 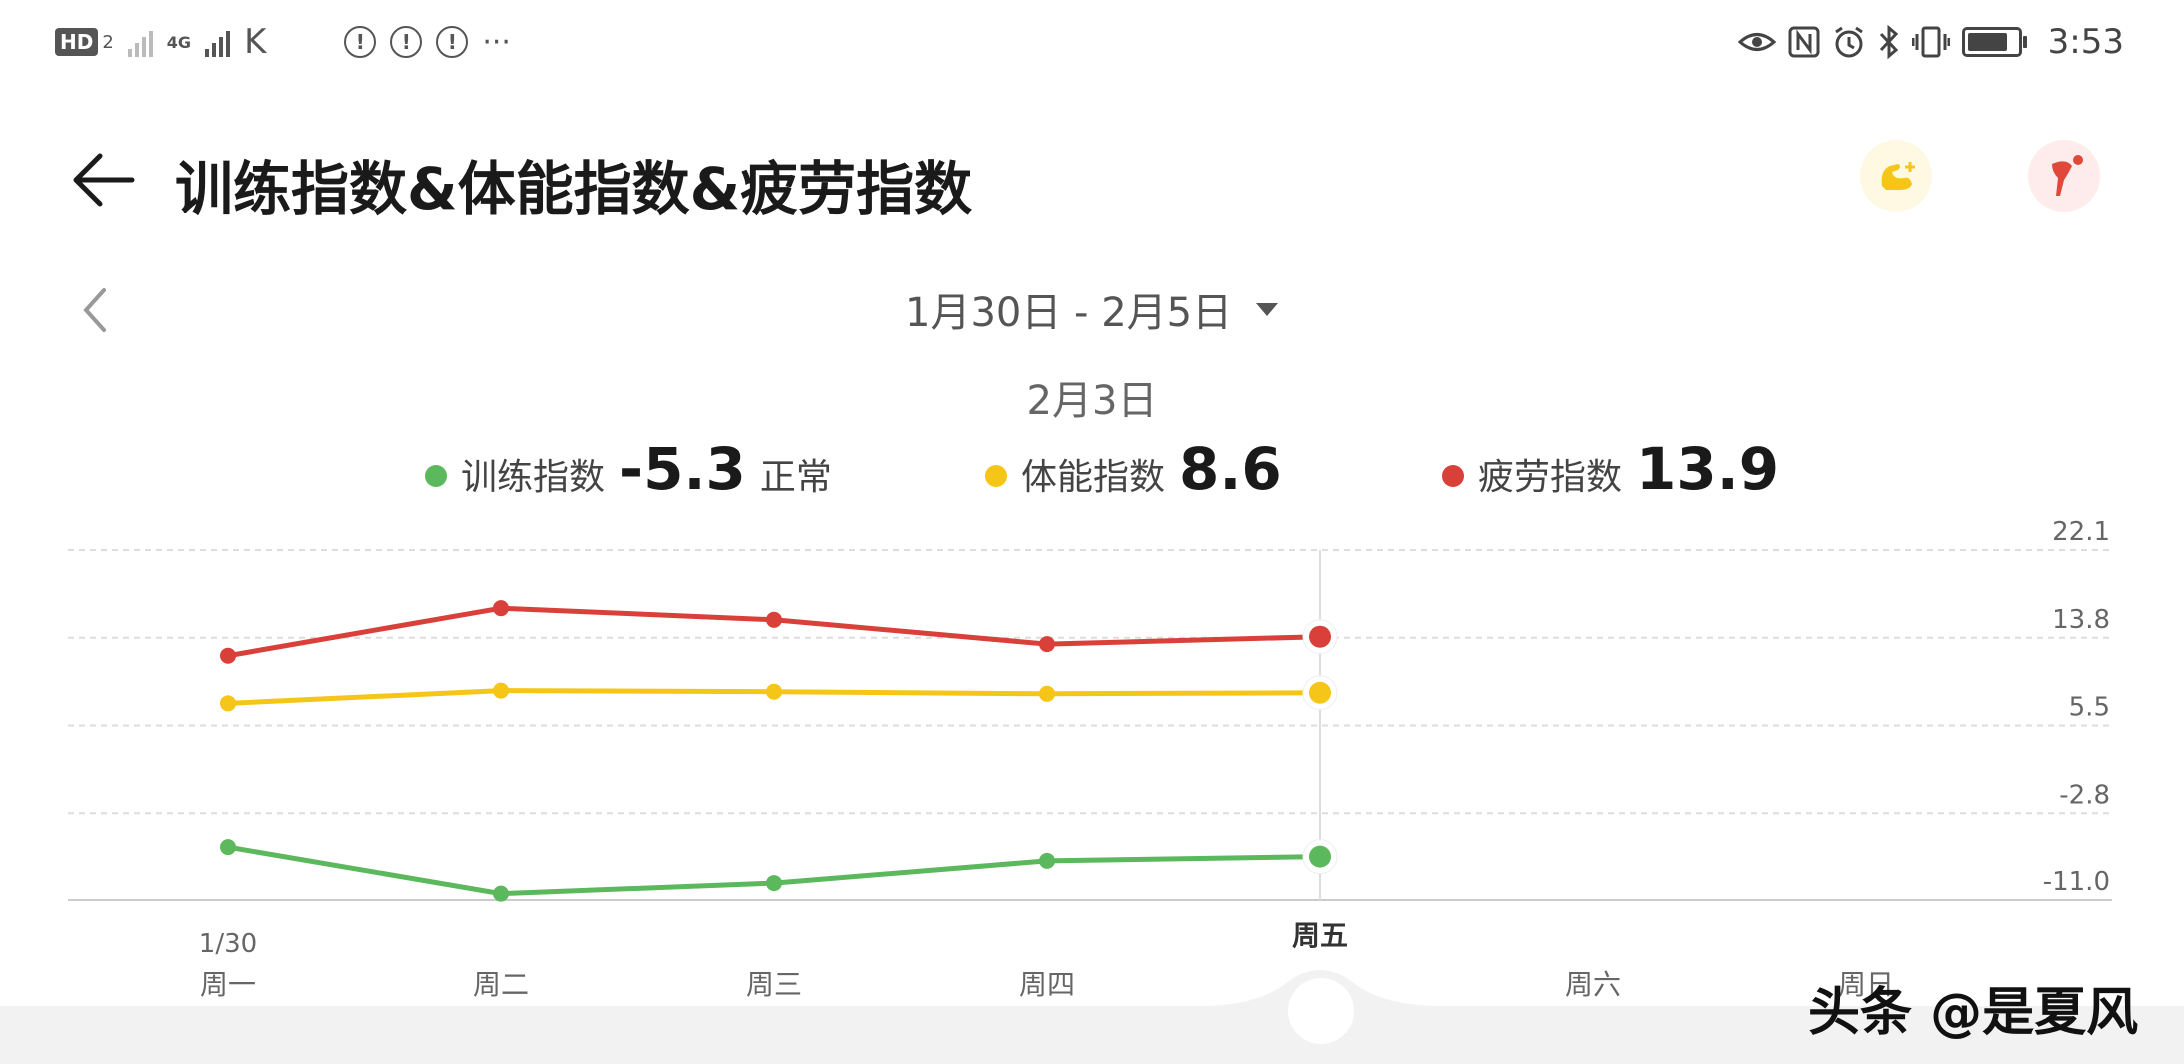 What do you see at coordinates (105, 180) in the screenshot?
I see `back-arrow-icon` at bounding box center [105, 180].